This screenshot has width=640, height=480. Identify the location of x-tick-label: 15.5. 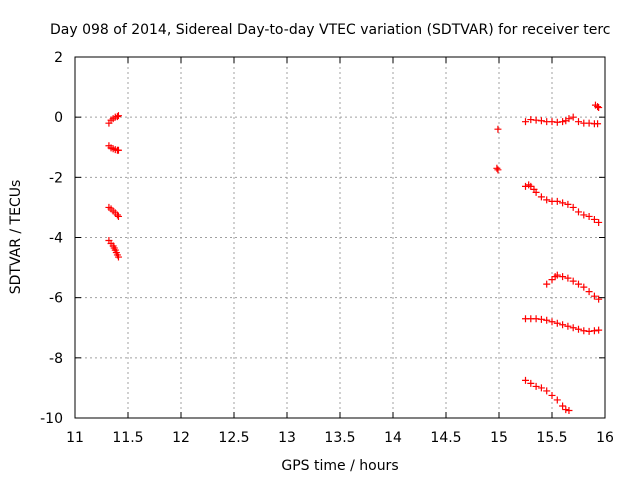
(551, 438).